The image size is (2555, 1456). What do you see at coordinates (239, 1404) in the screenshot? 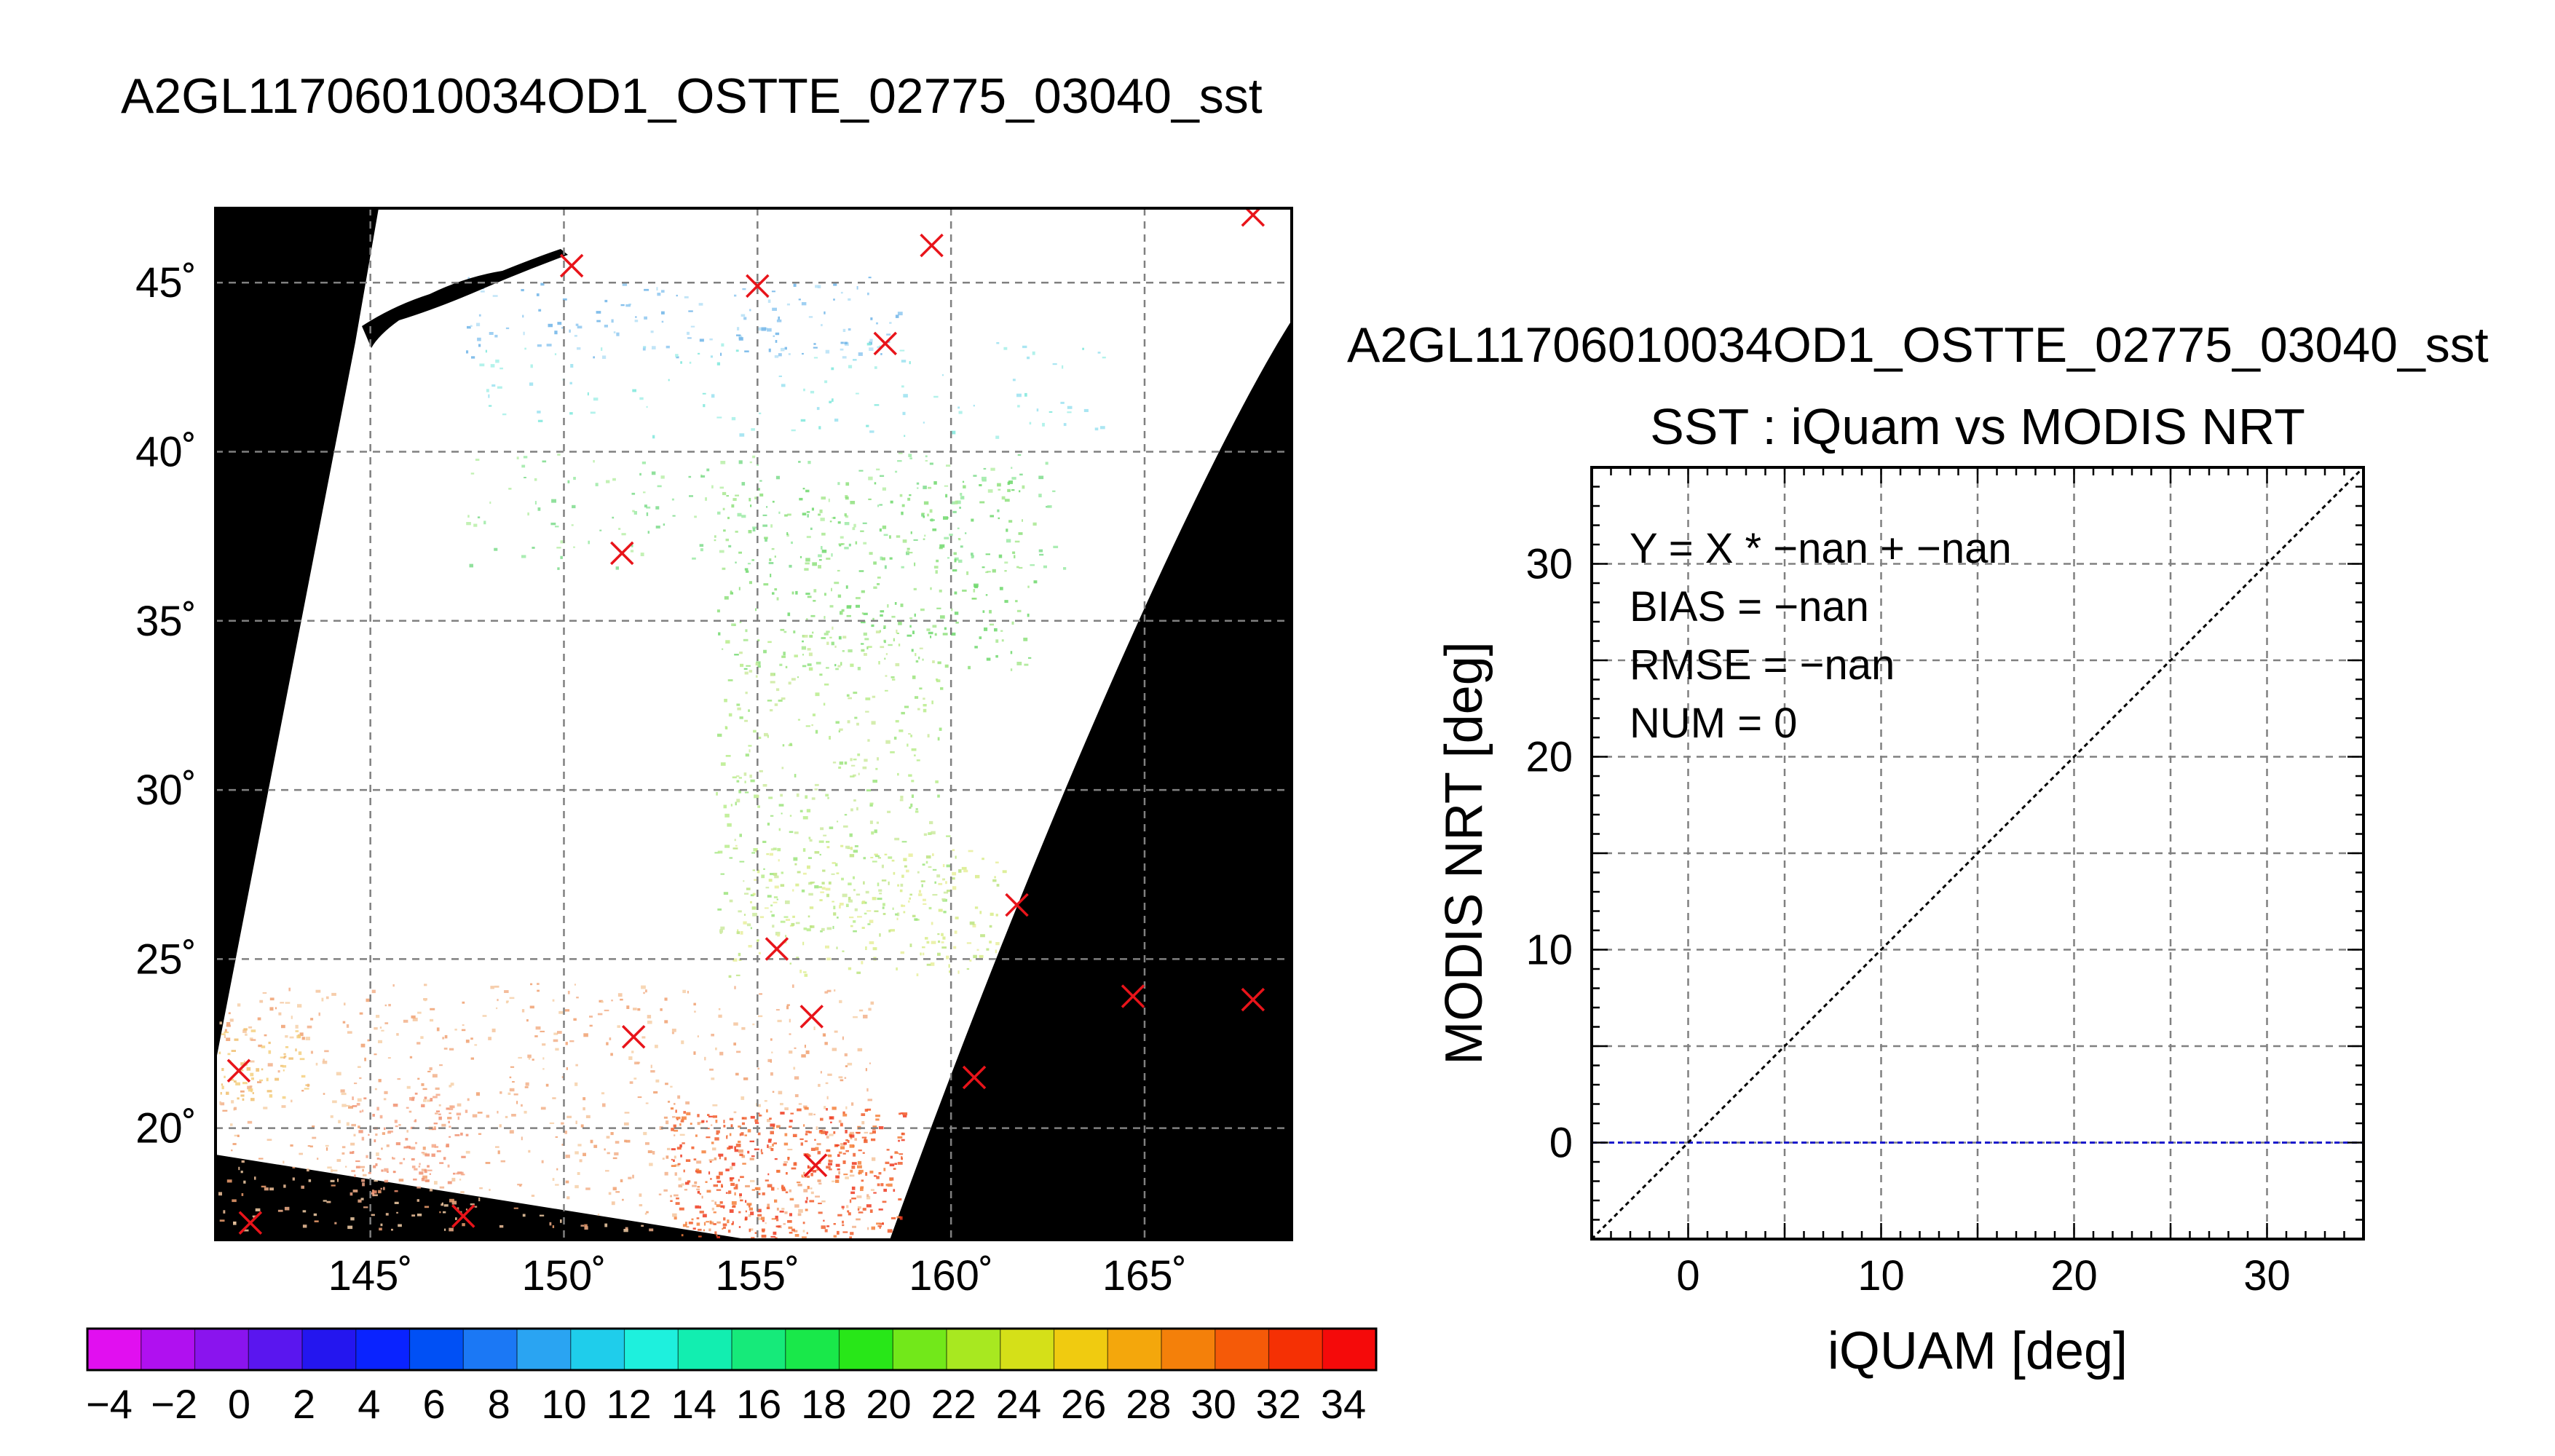
I see `colorbar-label: 0` at bounding box center [239, 1404].